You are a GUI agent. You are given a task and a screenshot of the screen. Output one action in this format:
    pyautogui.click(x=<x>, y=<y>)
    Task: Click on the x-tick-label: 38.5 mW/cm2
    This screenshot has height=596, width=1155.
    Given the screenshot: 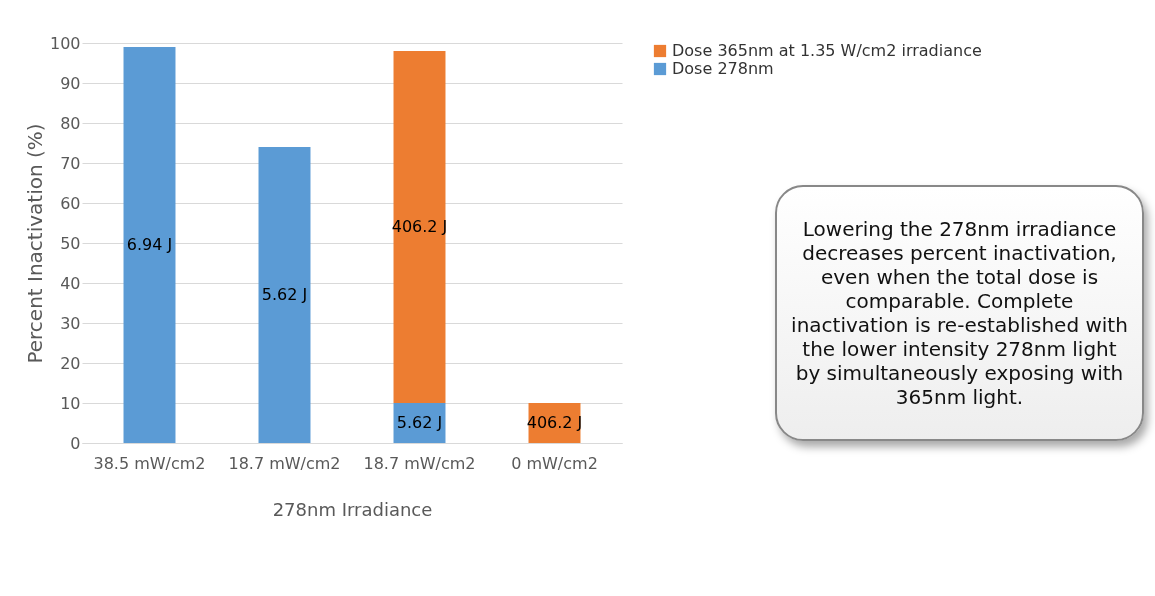 What is the action you would take?
    pyautogui.click(x=149, y=463)
    